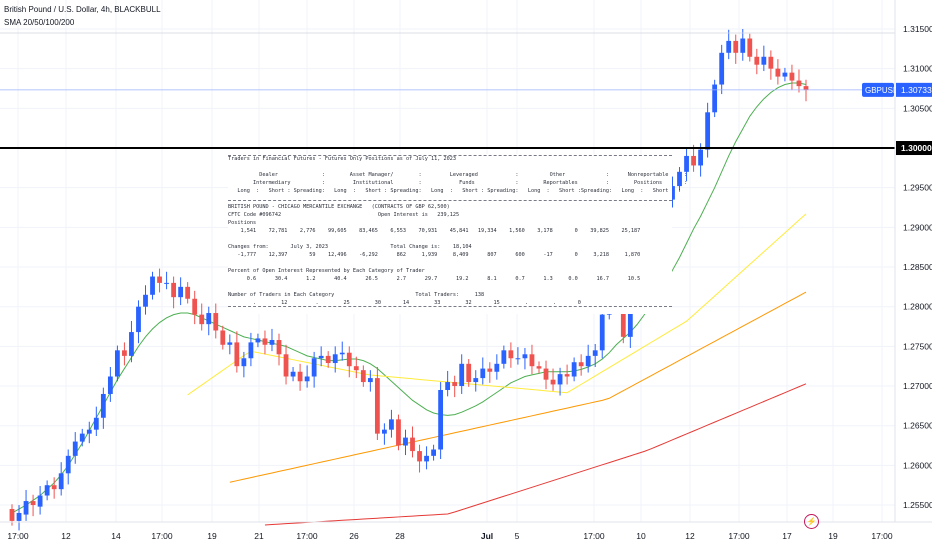 This screenshot has width=932, height=550. Describe the element at coordinates (917, 29) in the screenshot. I see `price-tick-label: 1.31500` at that location.